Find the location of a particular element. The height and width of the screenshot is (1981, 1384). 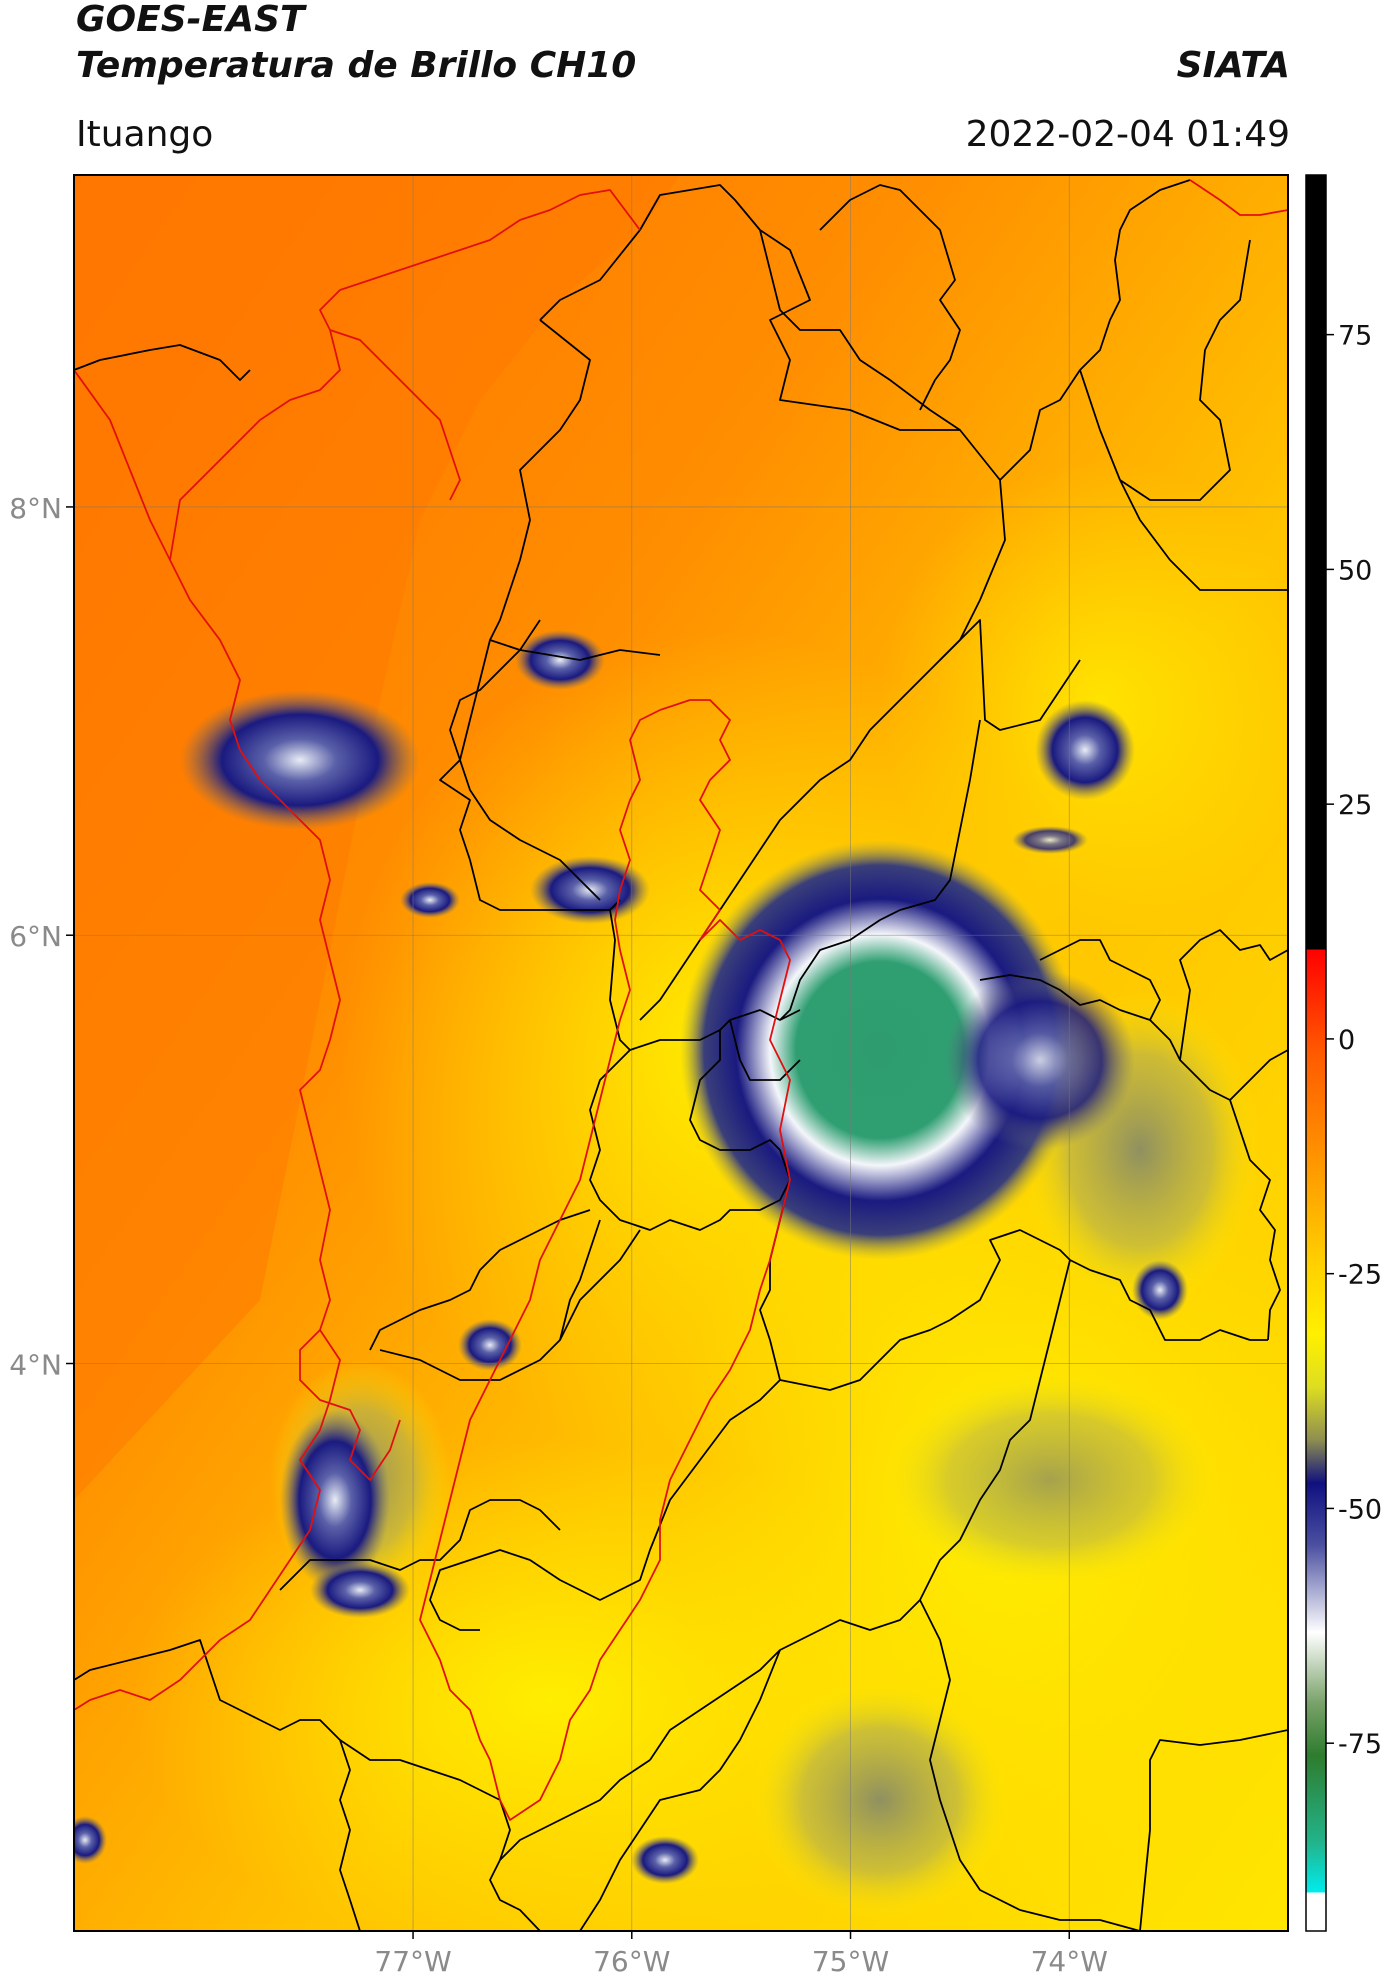

colorbar-tick-label: -50 is located at coordinates (1360, 1509).